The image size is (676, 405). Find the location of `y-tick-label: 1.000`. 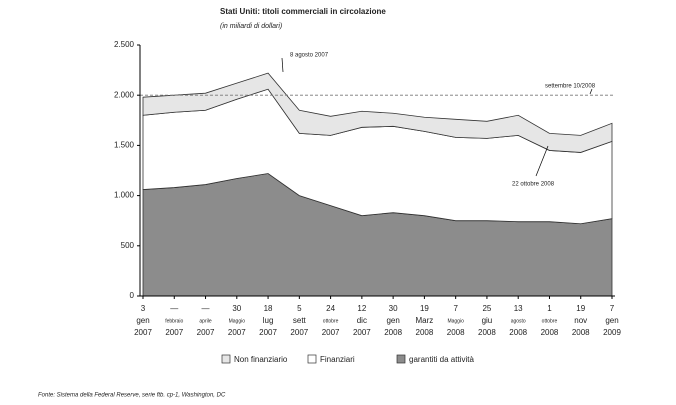

y-tick-label: 1.000 is located at coordinates (124, 195).